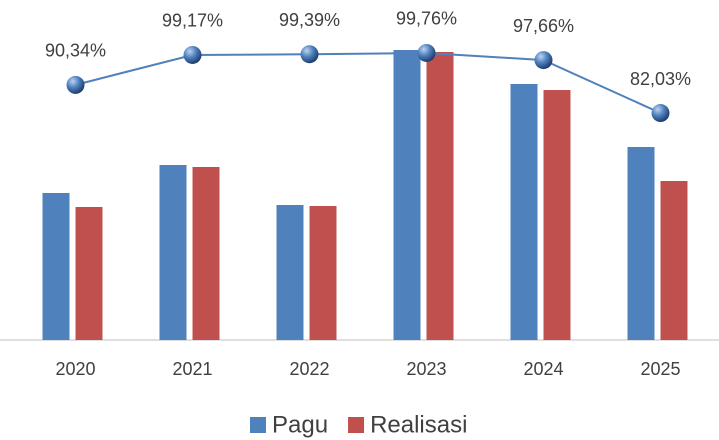 This screenshot has width=719, height=440. What do you see at coordinates (192, 369) in the screenshot?
I see `x-tick-label: 2021` at bounding box center [192, 369].